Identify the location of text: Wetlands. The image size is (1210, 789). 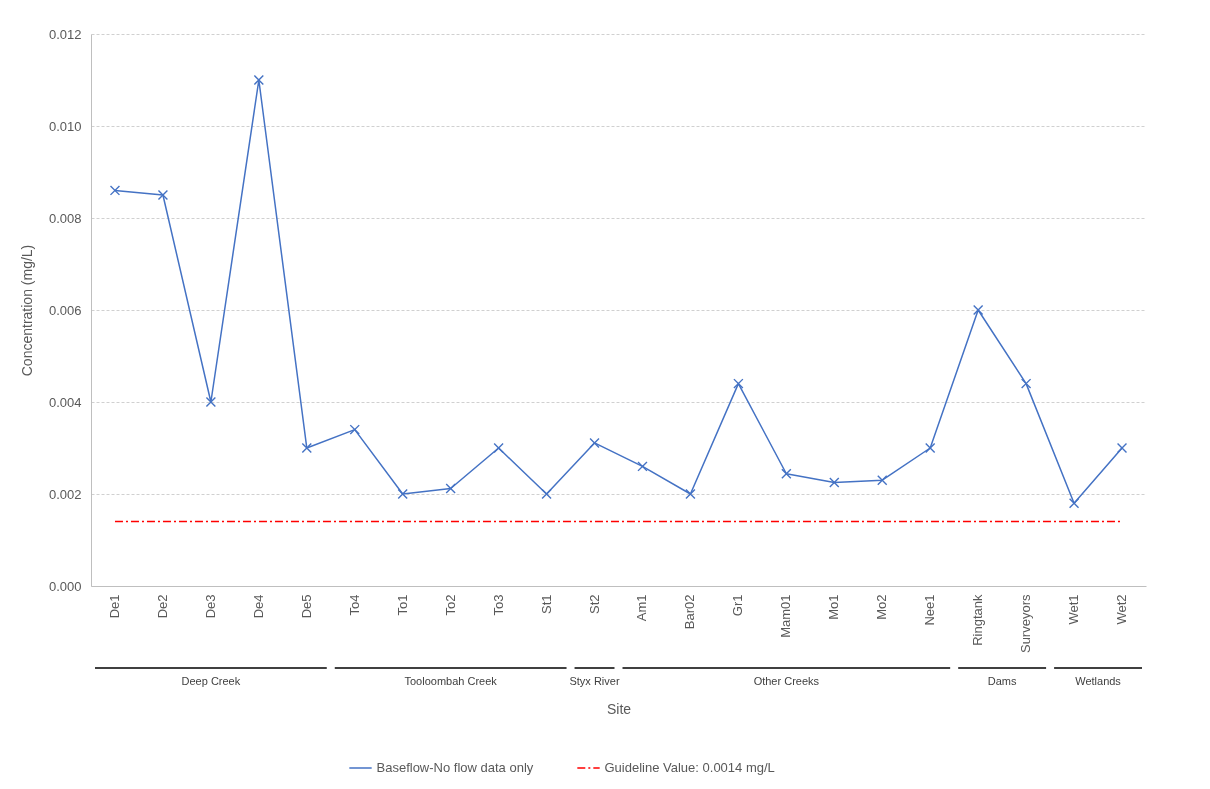
(1098, 681).